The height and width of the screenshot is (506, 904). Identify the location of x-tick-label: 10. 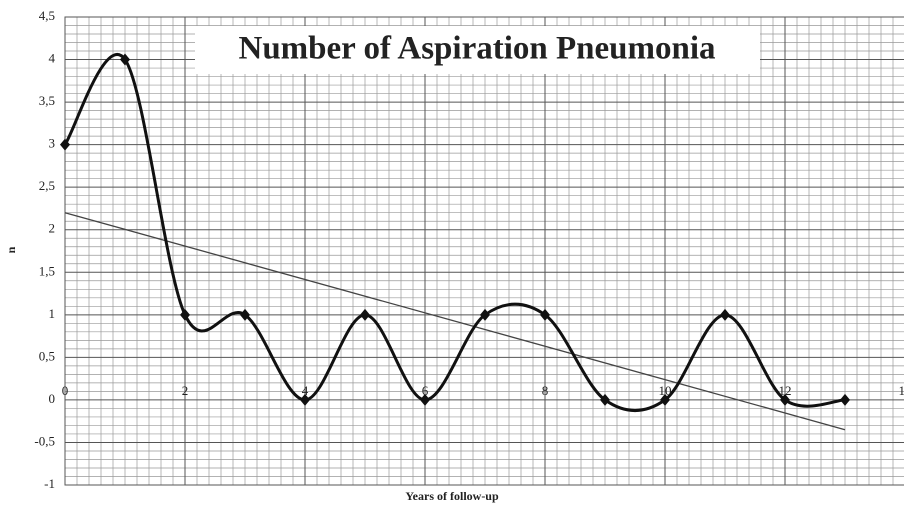
(665, 390).